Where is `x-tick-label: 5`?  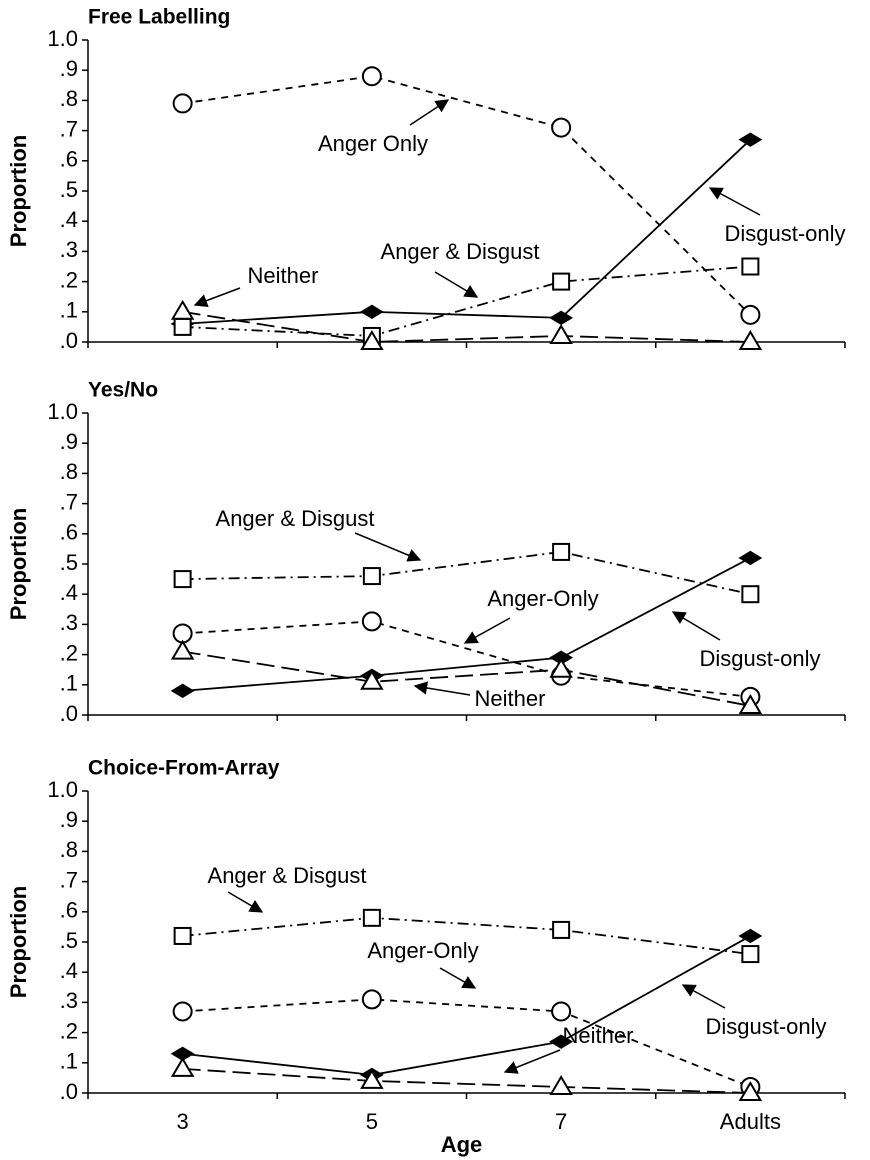 x-tick-label: 5 is located at coordinates (372, 1121).